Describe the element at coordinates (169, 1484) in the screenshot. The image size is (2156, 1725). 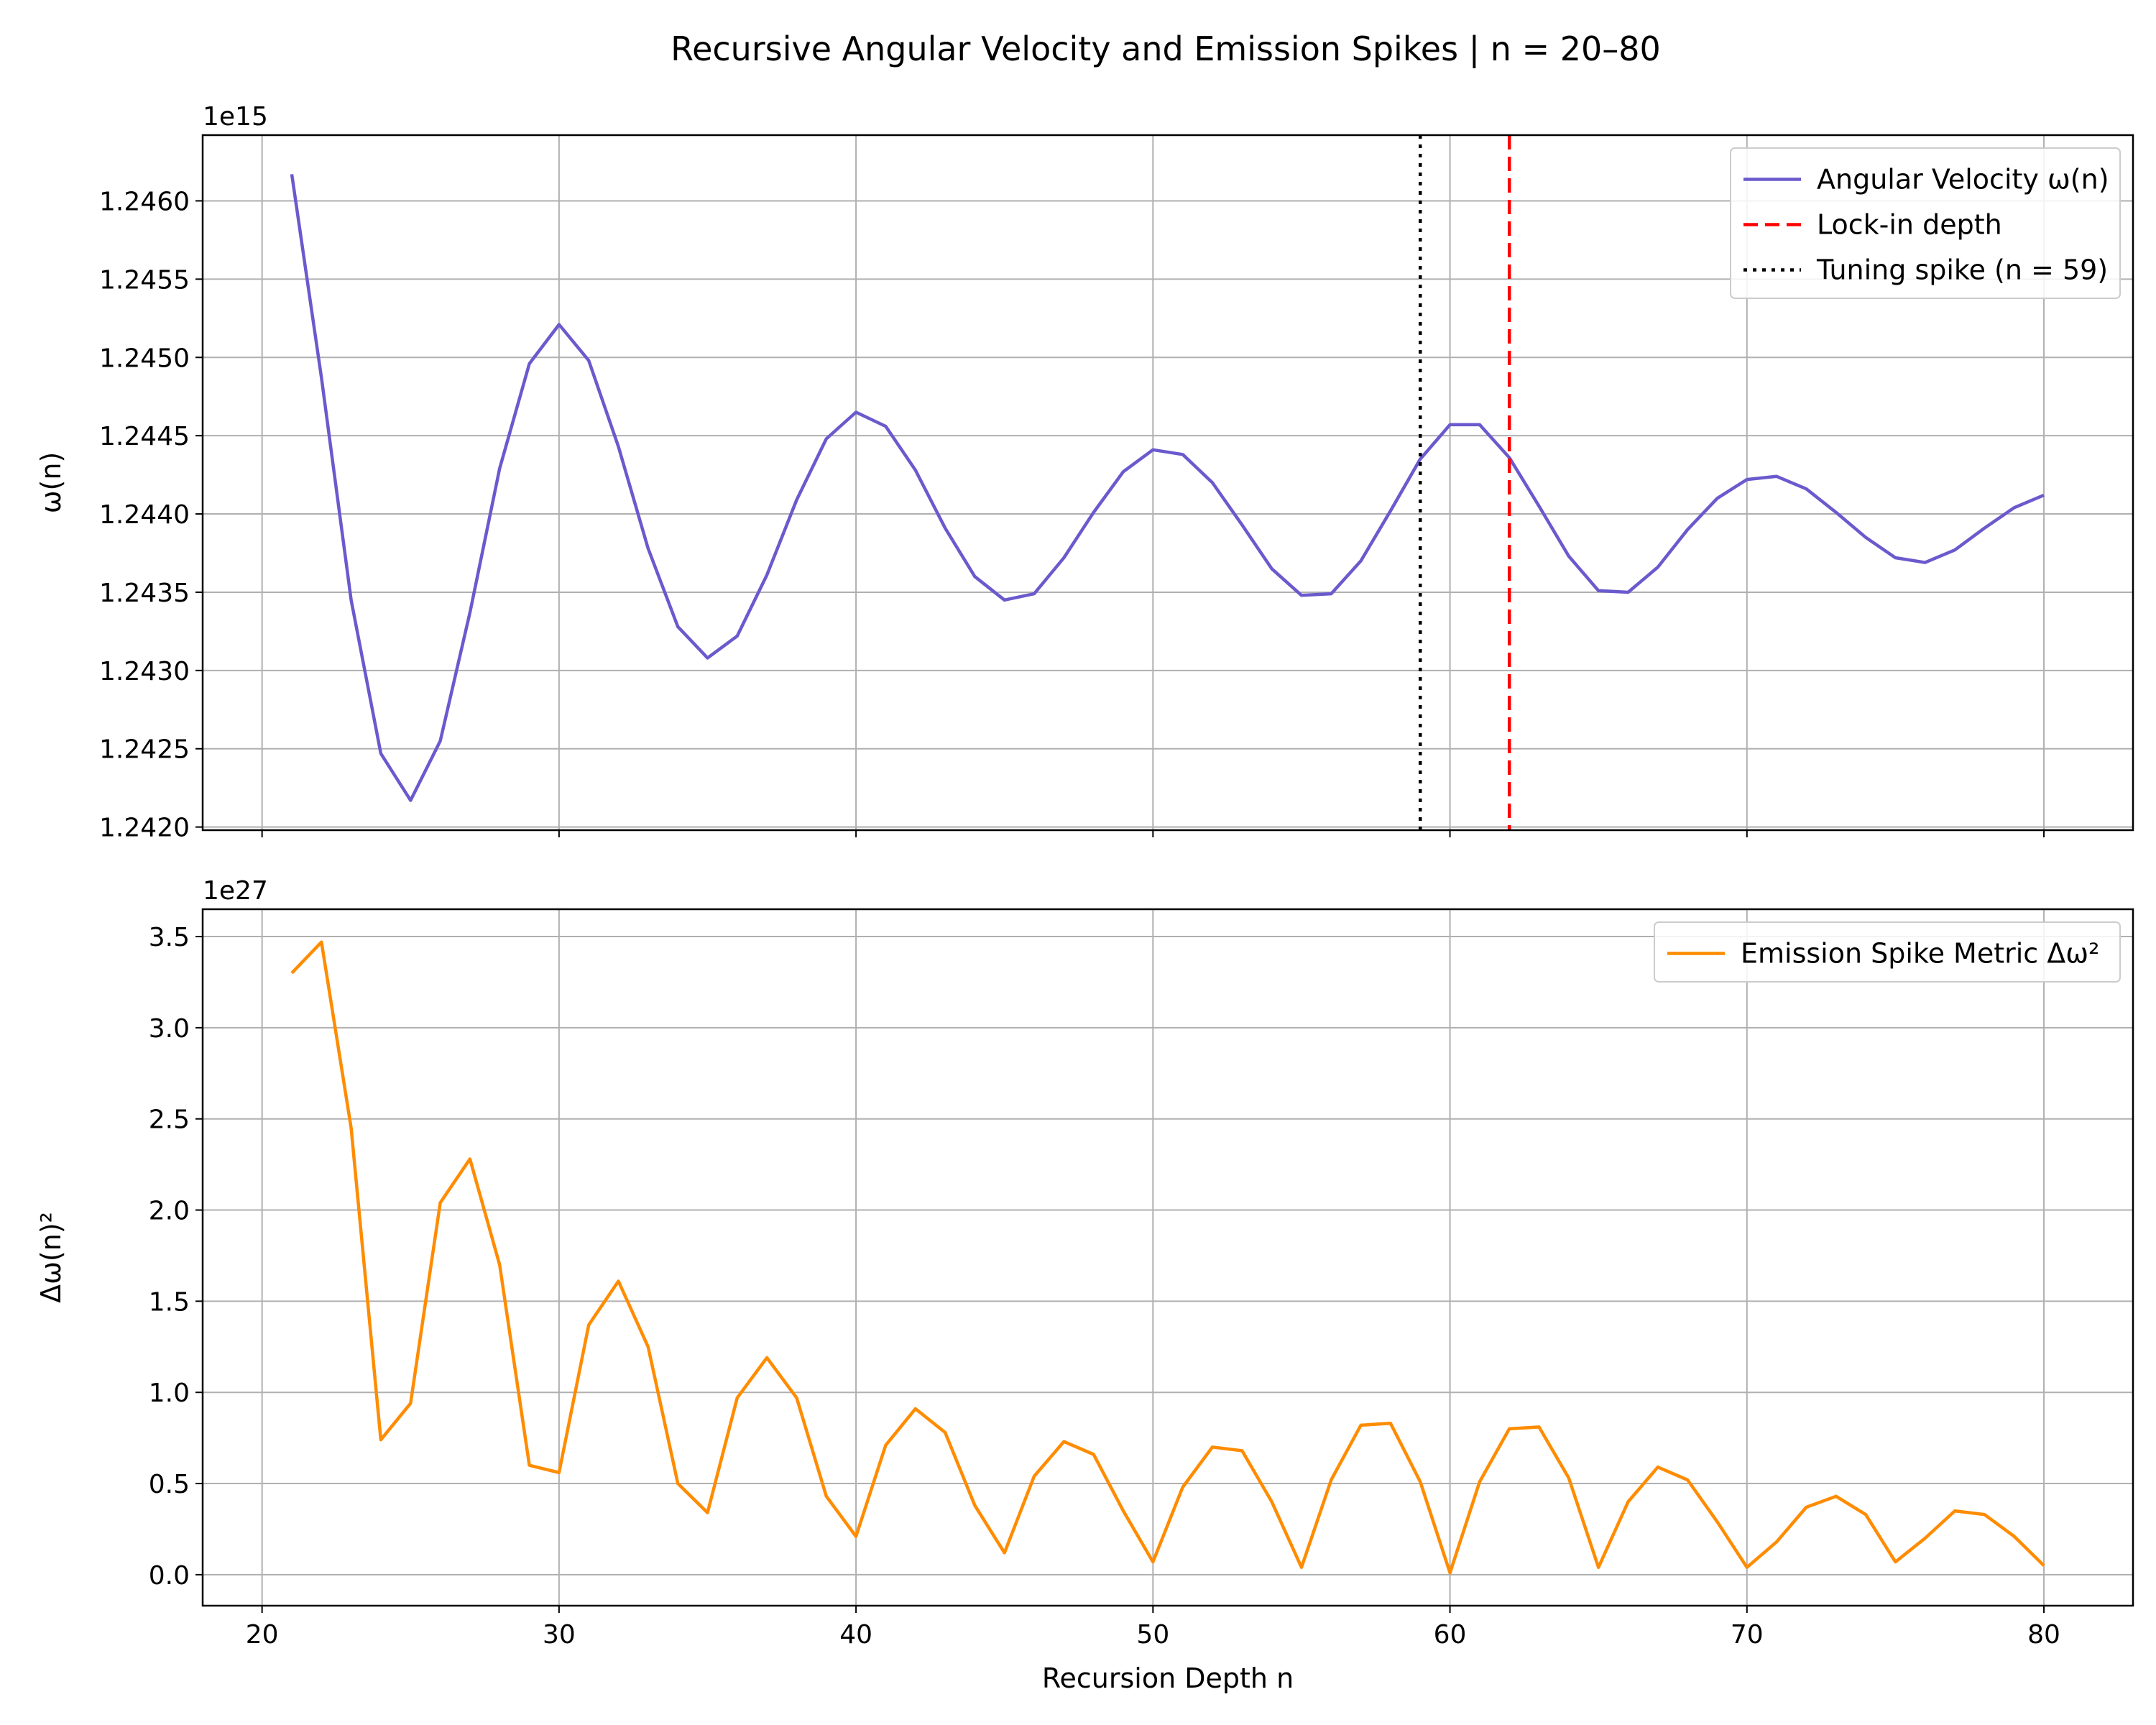
I see `y-tick-label: 0.5` at that location.